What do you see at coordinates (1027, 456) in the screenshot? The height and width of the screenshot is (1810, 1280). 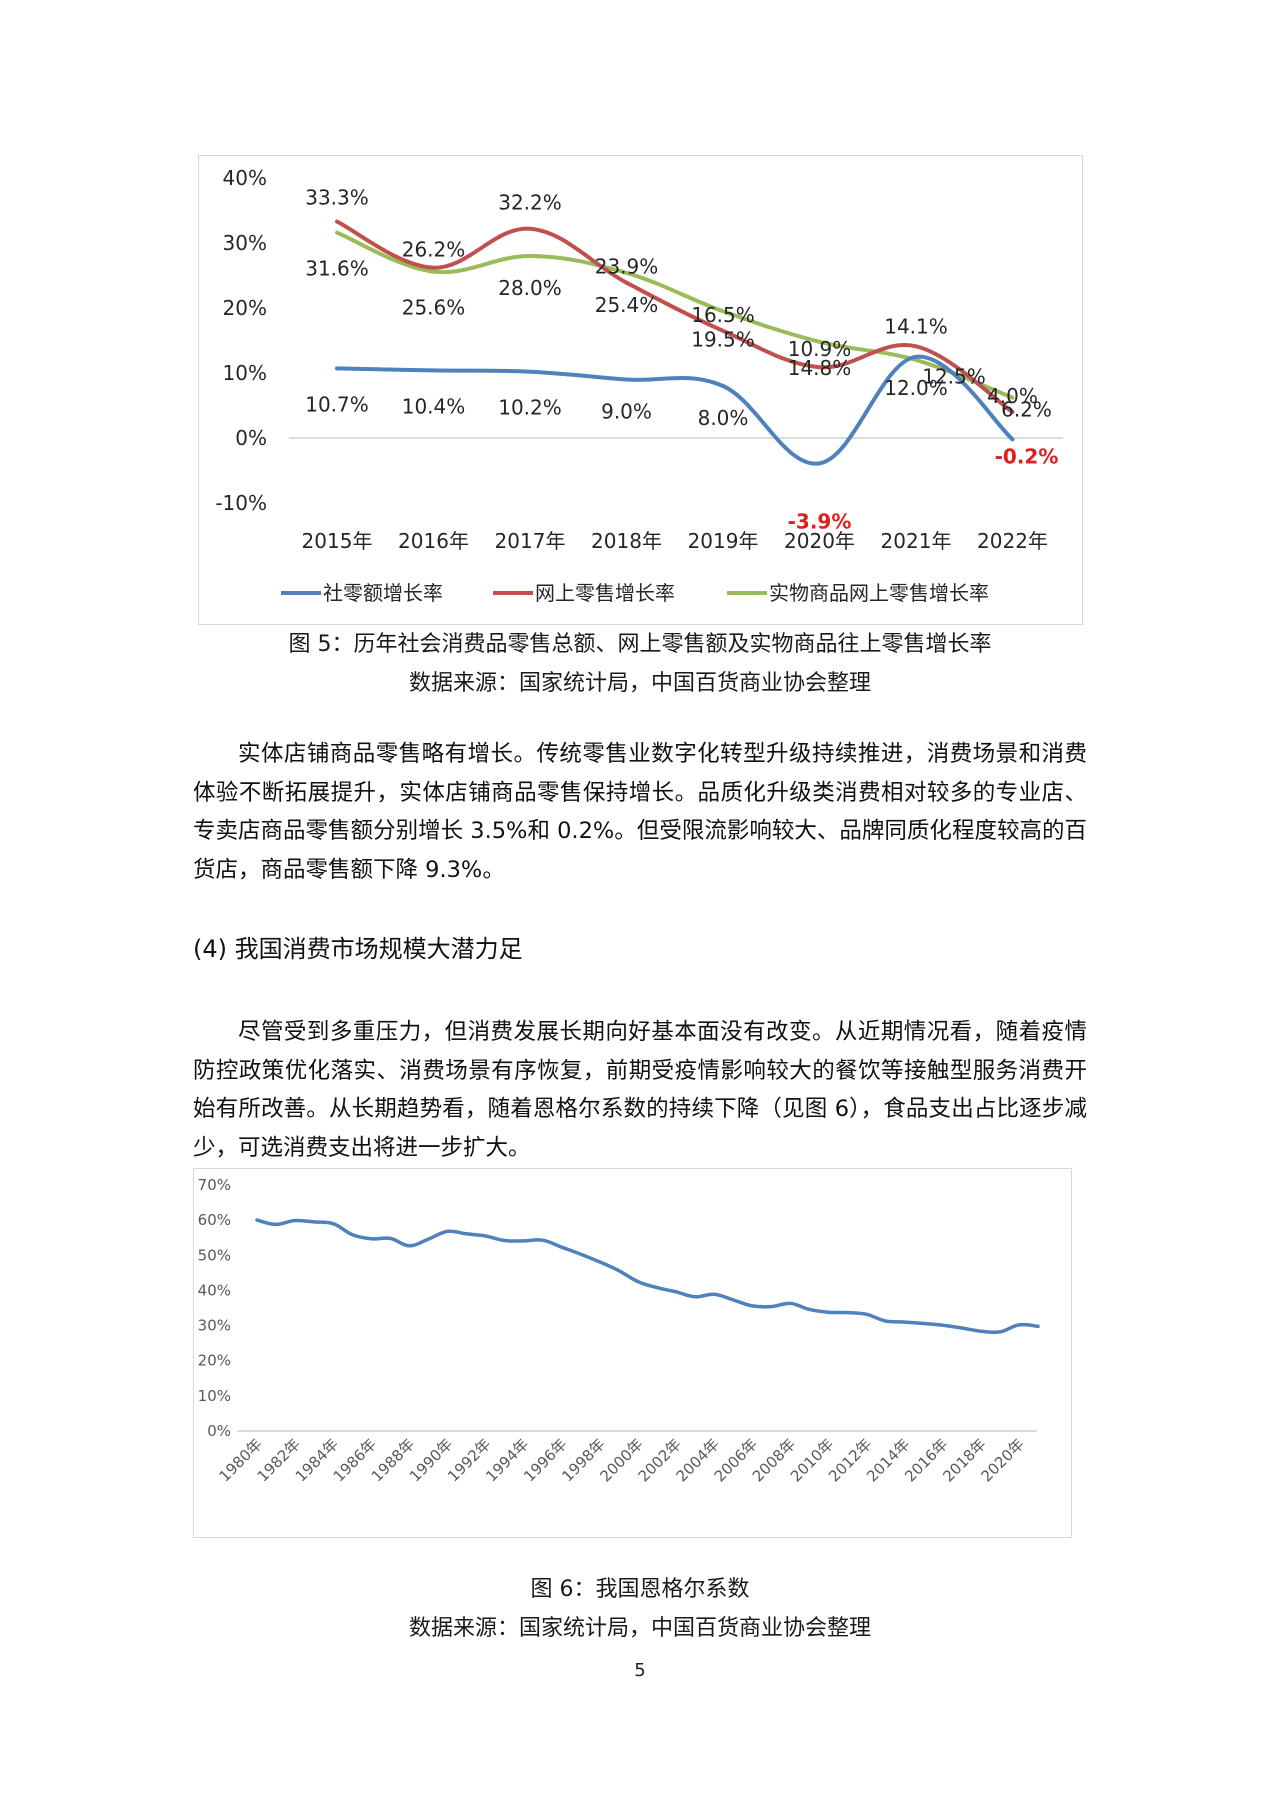 I see `data-label: -0.2%` at bounding box center [1027, 456].